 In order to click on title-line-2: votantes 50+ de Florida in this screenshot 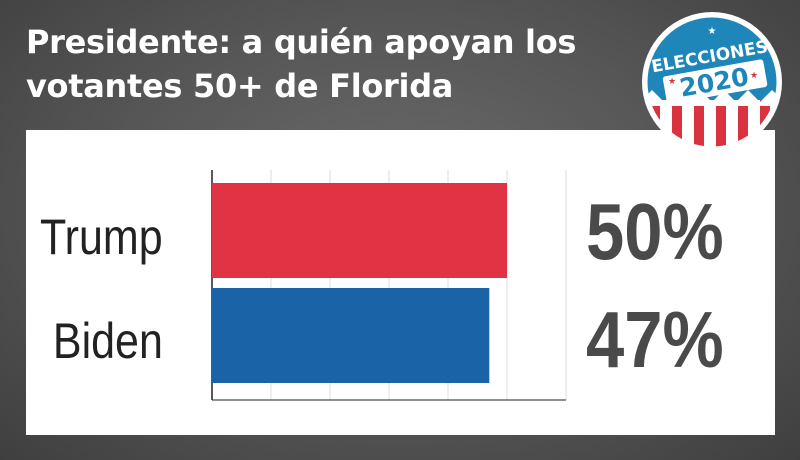, I will do `click(240, 86)`.